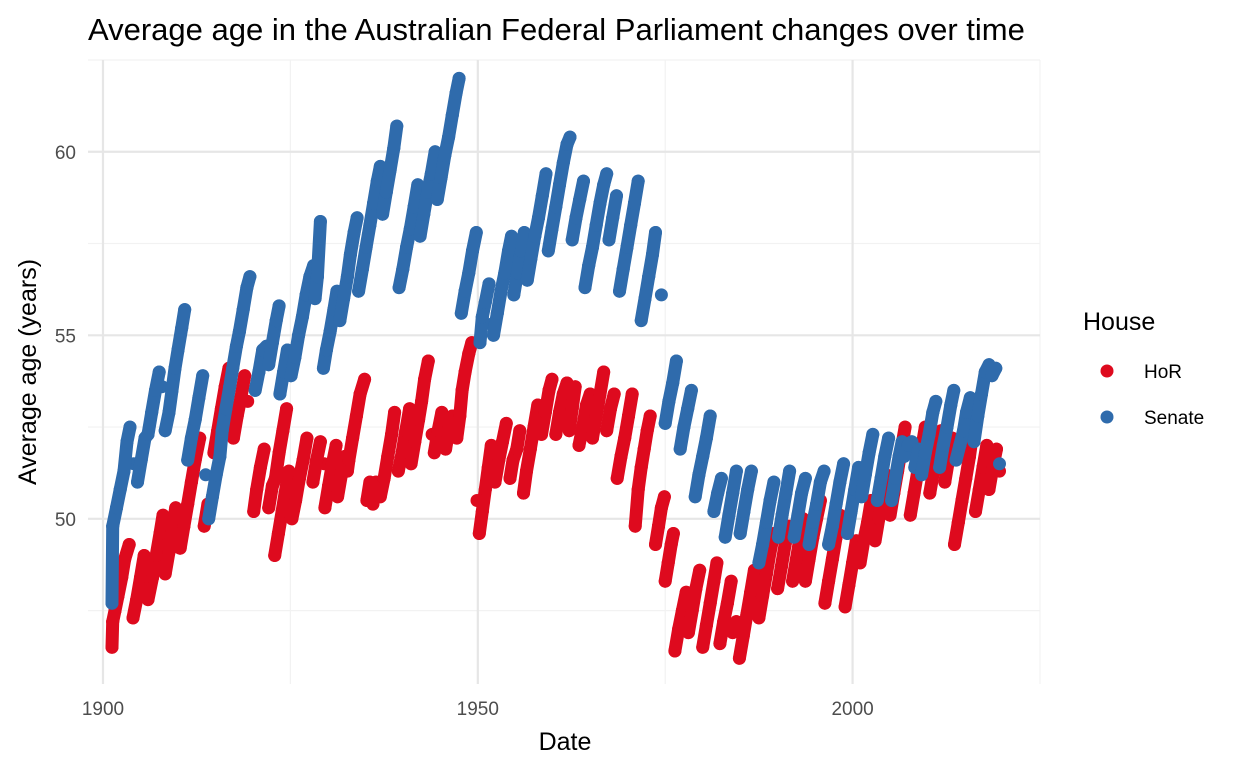  What do you see at coordinates (565, 742) in the screenshot?
I see `x-axis-label: Date` at bounding box center [565, 742].